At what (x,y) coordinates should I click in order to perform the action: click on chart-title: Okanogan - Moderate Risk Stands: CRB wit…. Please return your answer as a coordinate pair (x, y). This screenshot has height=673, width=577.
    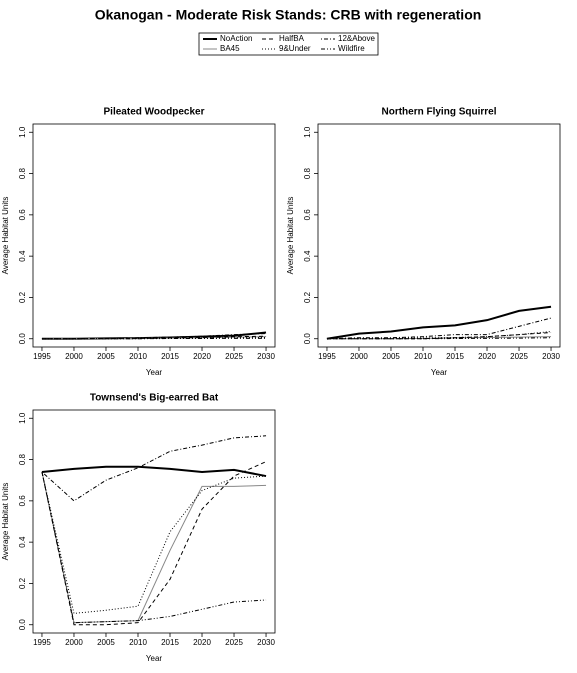
    Looking at the image, I should click on (288, 15).